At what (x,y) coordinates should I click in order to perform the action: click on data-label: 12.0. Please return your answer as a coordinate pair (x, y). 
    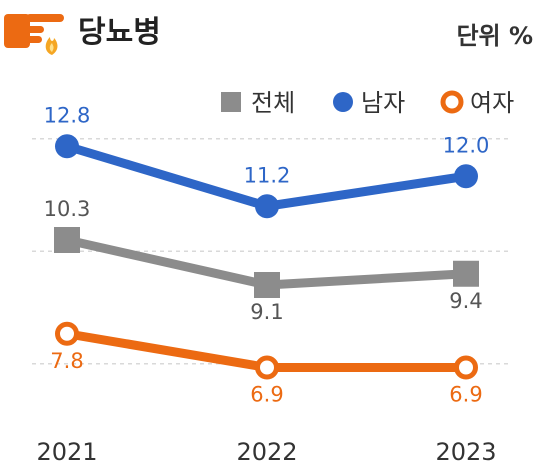
    Looking at the image, I should click on (466, 145).